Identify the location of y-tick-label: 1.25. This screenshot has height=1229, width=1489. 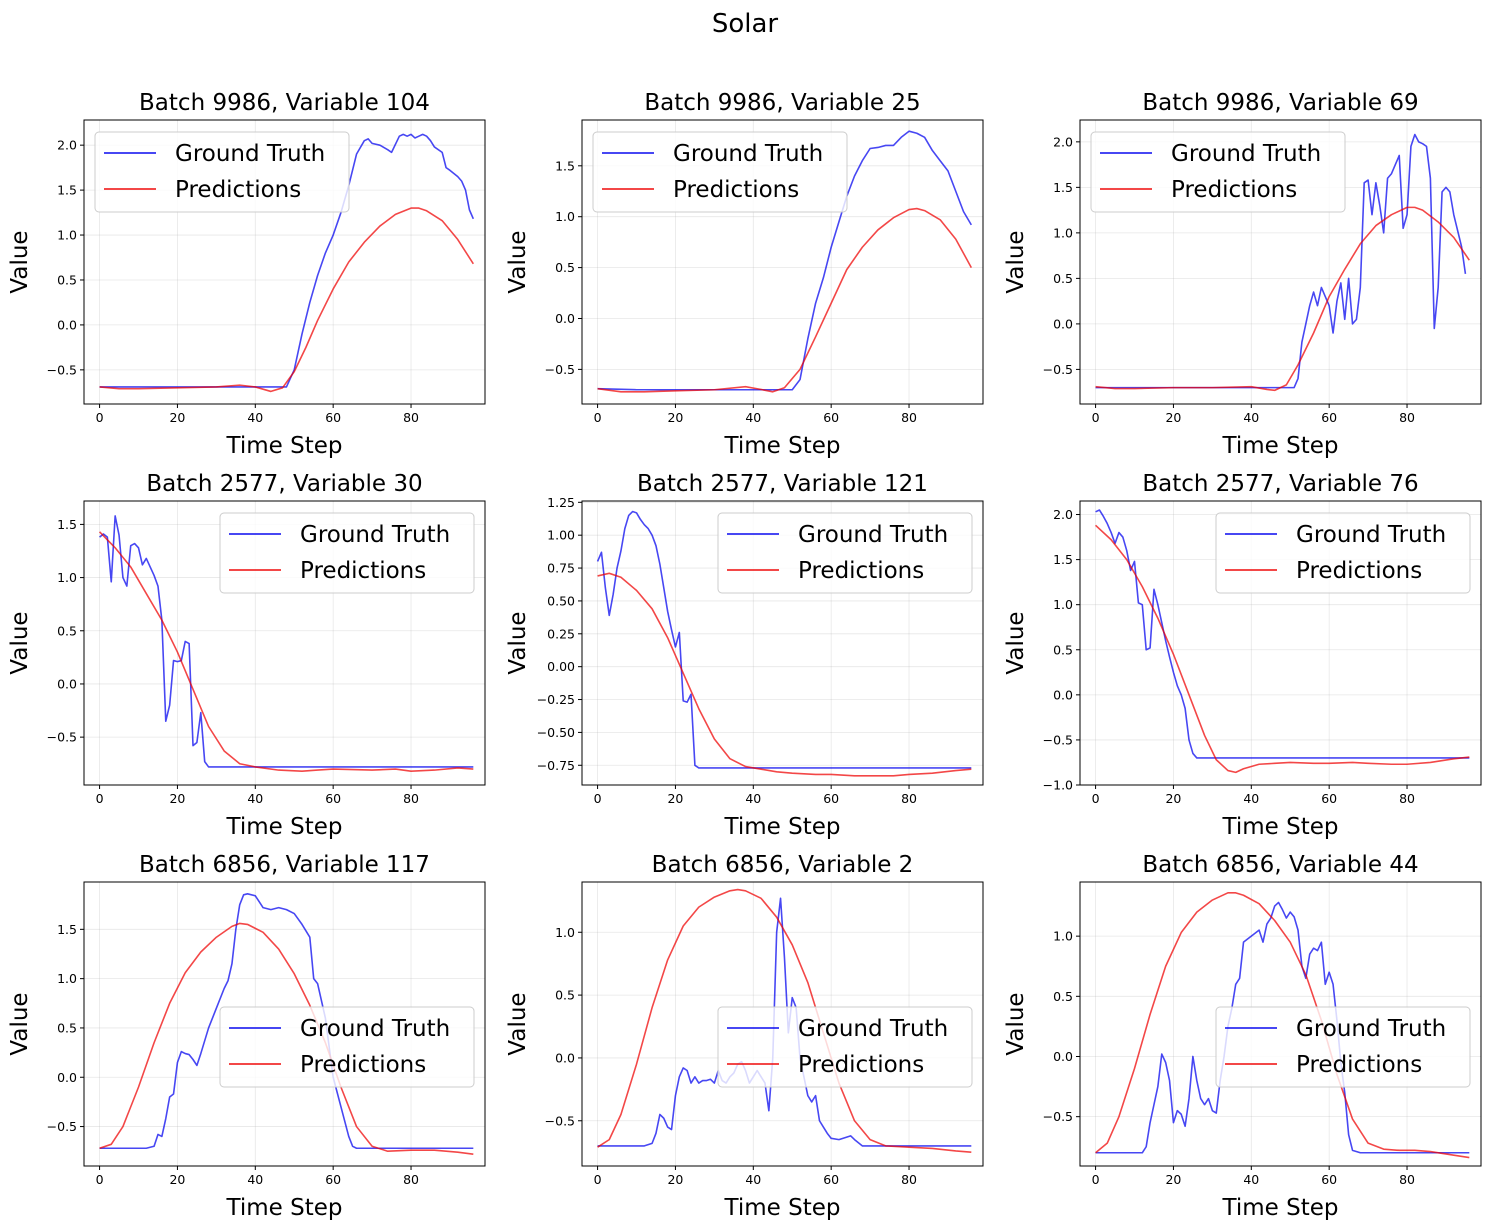
(561, 502).